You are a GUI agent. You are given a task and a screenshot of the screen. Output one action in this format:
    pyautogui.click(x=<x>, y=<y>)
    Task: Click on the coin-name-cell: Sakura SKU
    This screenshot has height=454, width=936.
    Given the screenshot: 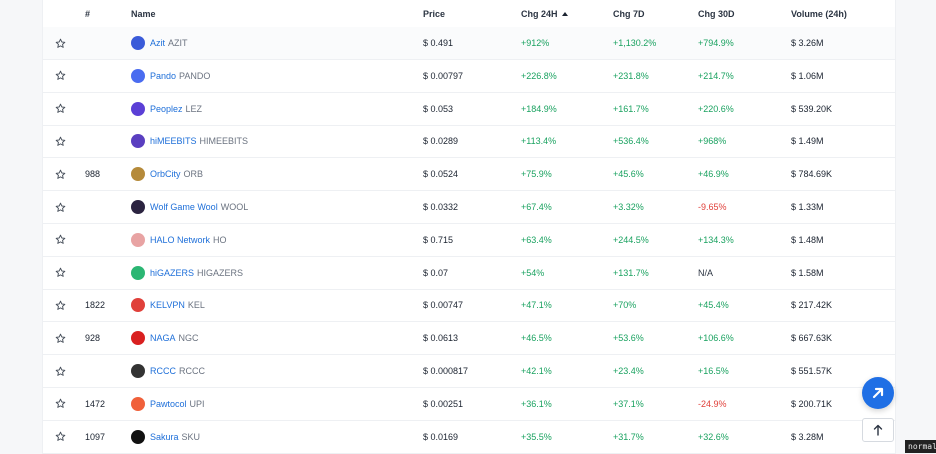 What is the action you would take?
    pyautogui.click(x=165, y=437)
    